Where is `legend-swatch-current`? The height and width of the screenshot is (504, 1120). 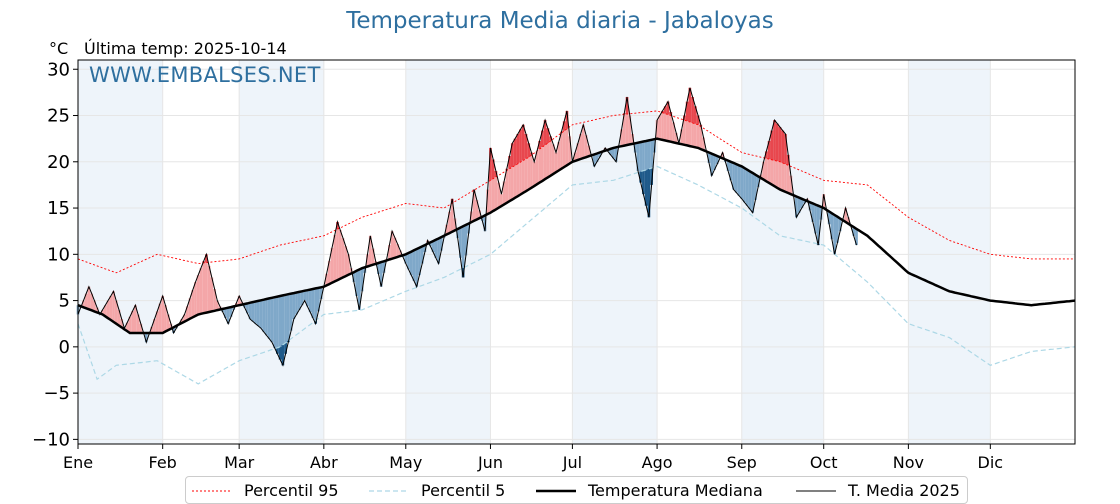 legend-swatch-current is located at coordinates (816, 491).